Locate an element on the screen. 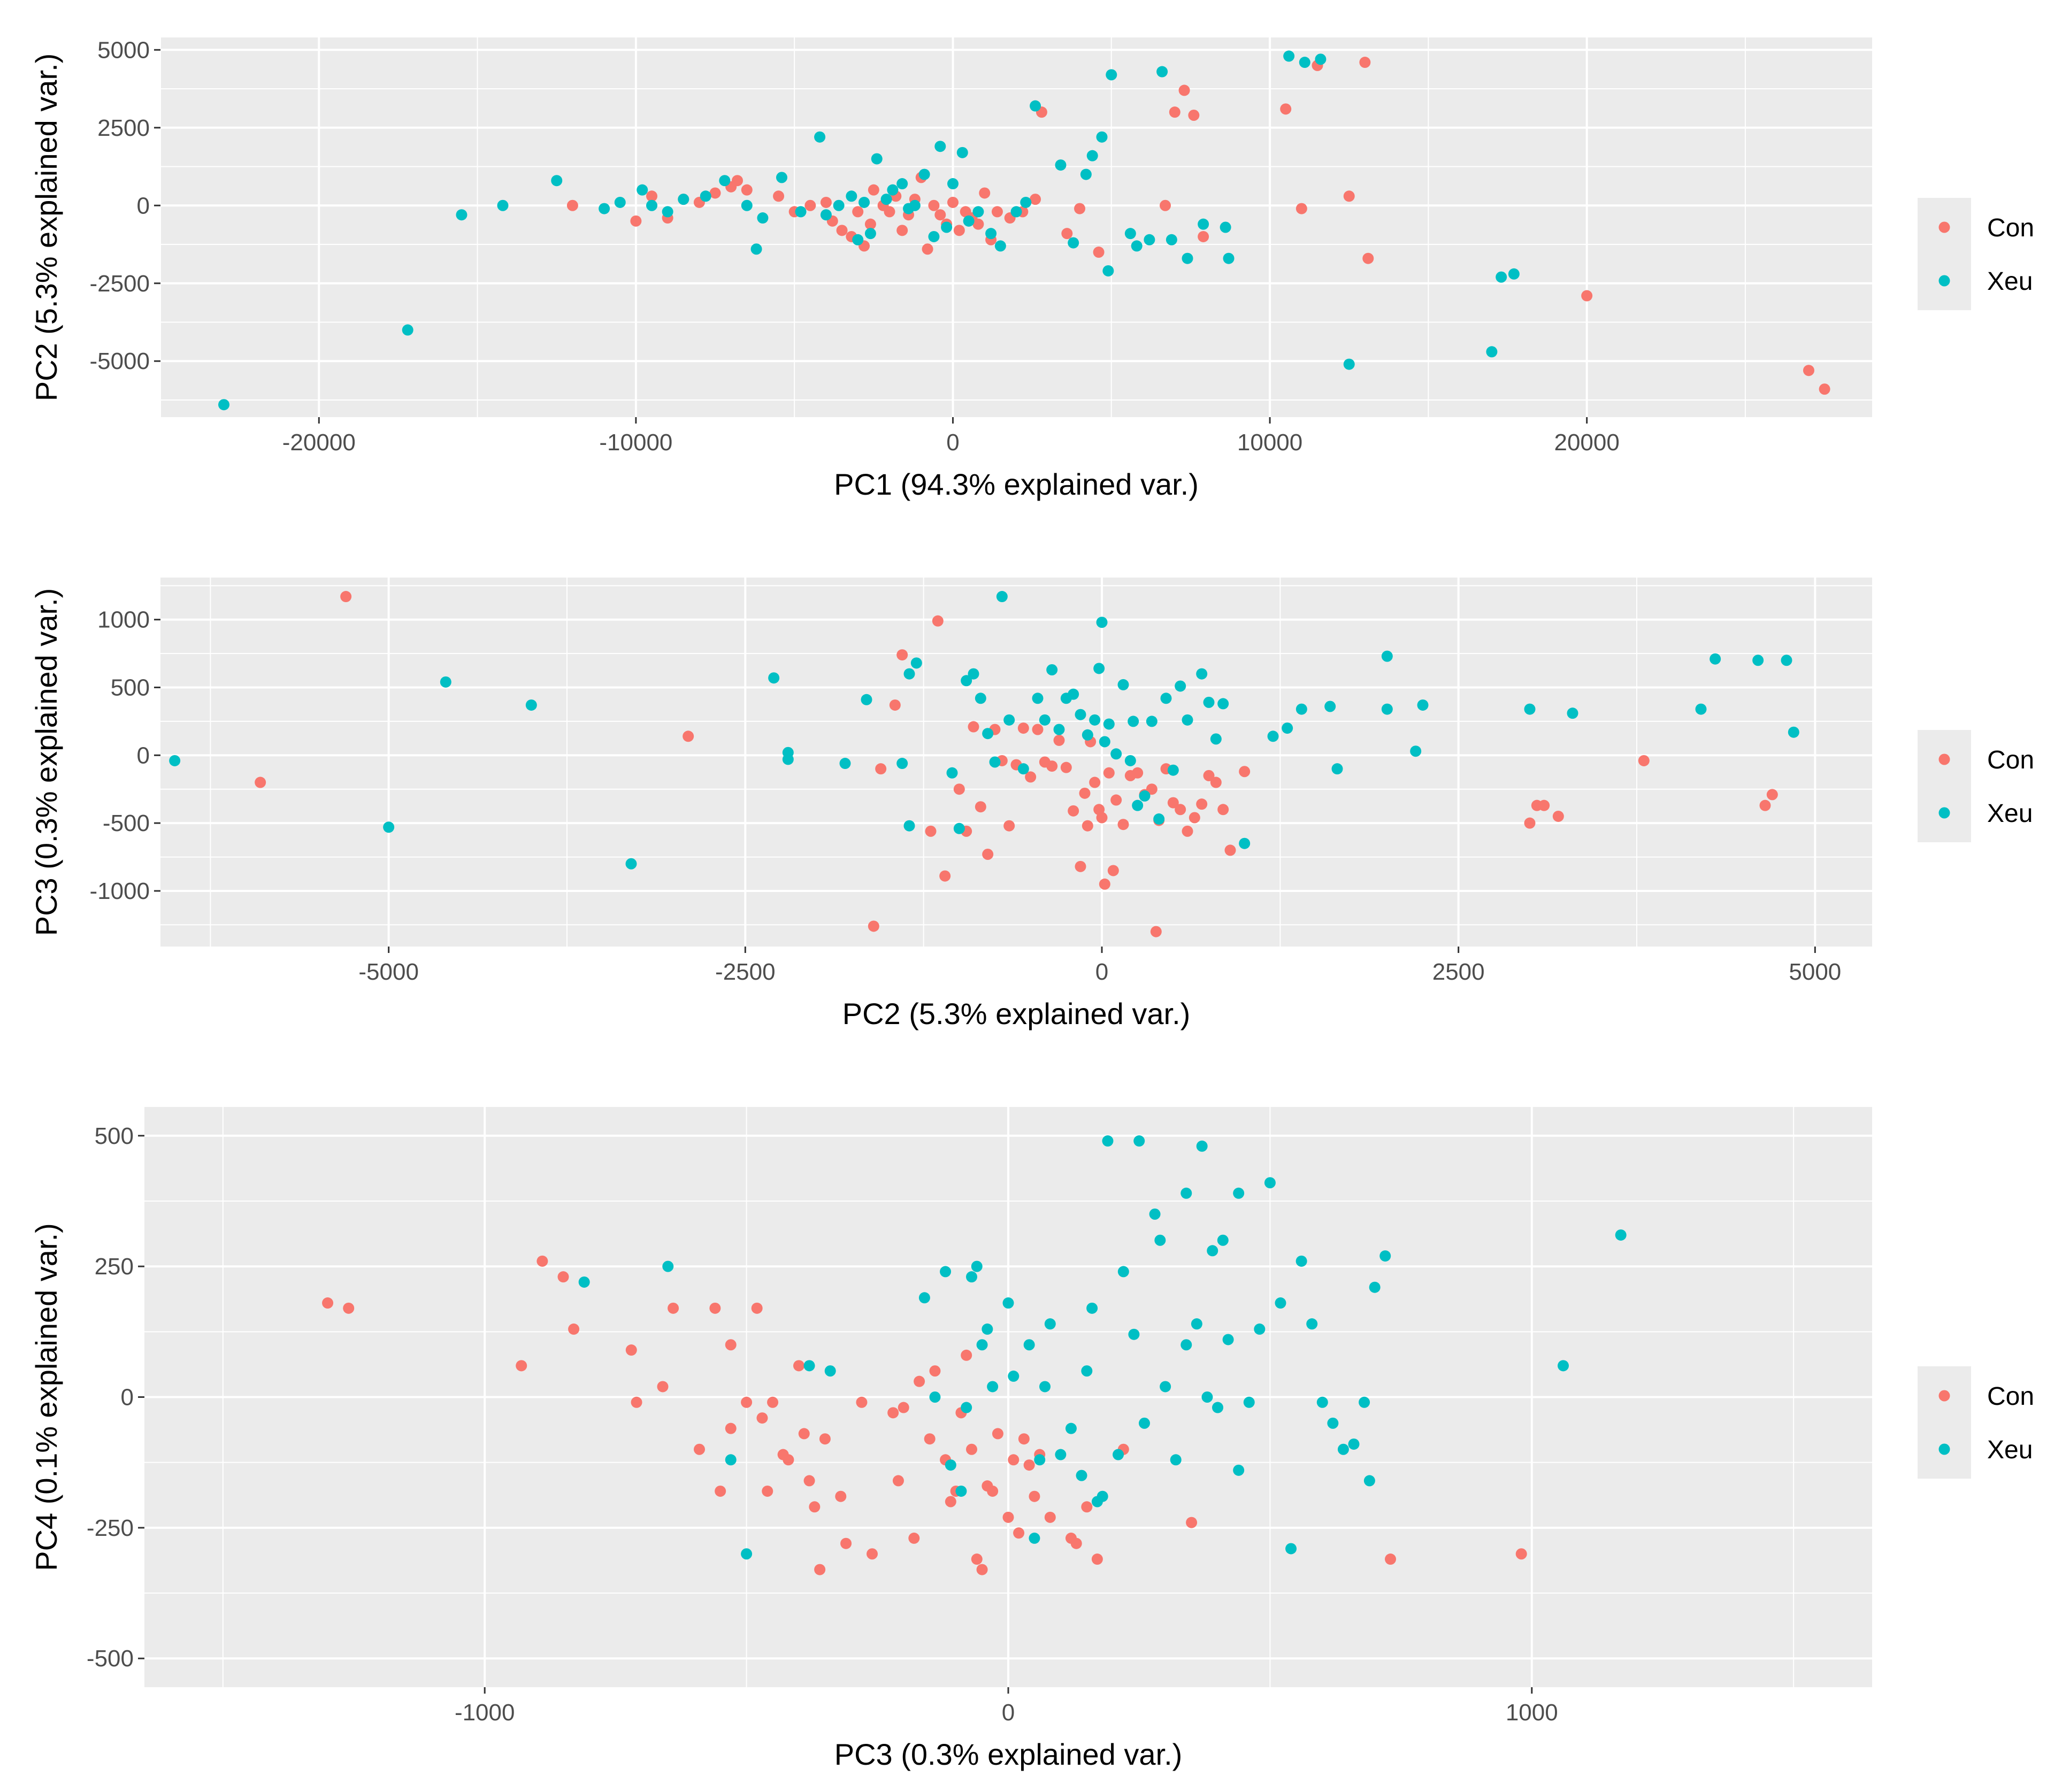 This screenshot has width=2062, height=1792. y-axis-title: PC4 (0.1% explained var.) is located at coordinates (46, 1397).